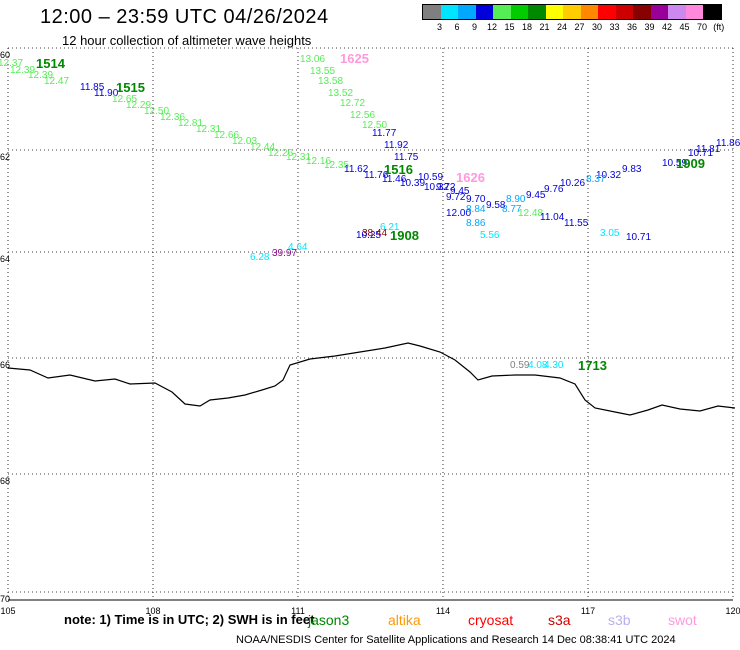 The height and width of the screenshot is (650, 740). What do you see at coordinates (280, 153) in the screenshot?
I see `wave-height-label: 12.26` at bounding box center [280, 153].